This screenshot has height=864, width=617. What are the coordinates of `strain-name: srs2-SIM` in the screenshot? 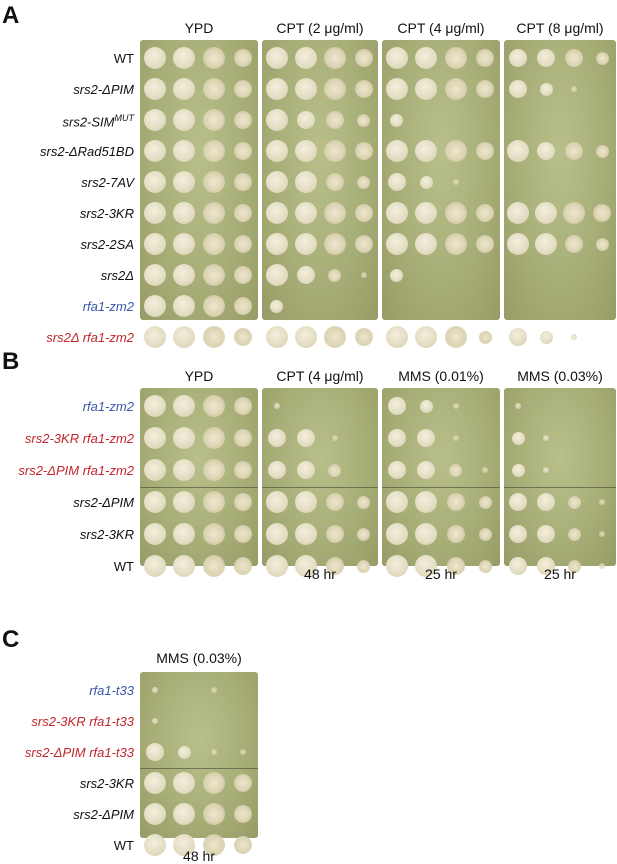 It's located at (88, 122).